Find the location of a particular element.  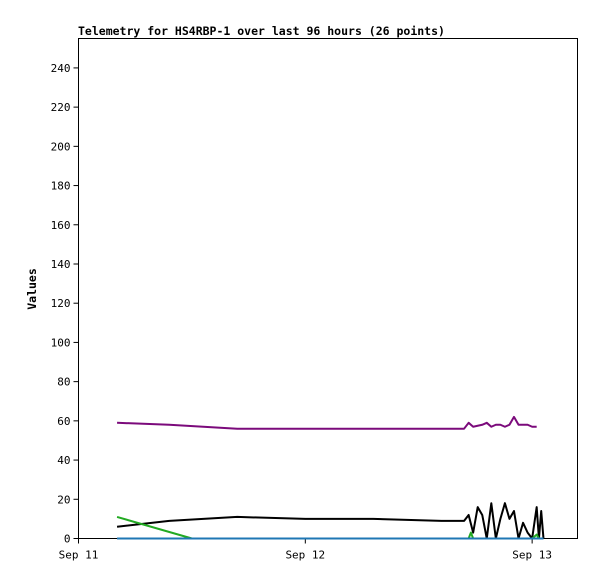

y-tick-label: 0 is located at coordinates (67, 539).